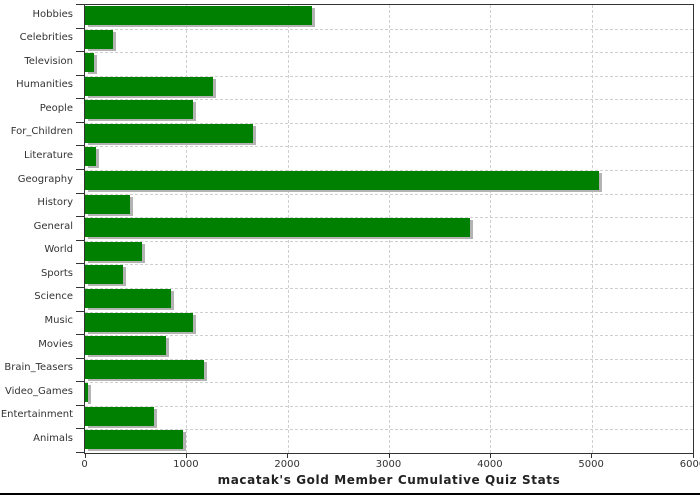  What do you see at coordinates (113, 251) in the screenshot?
I see `bar-world` at bounding box center [113, 251].